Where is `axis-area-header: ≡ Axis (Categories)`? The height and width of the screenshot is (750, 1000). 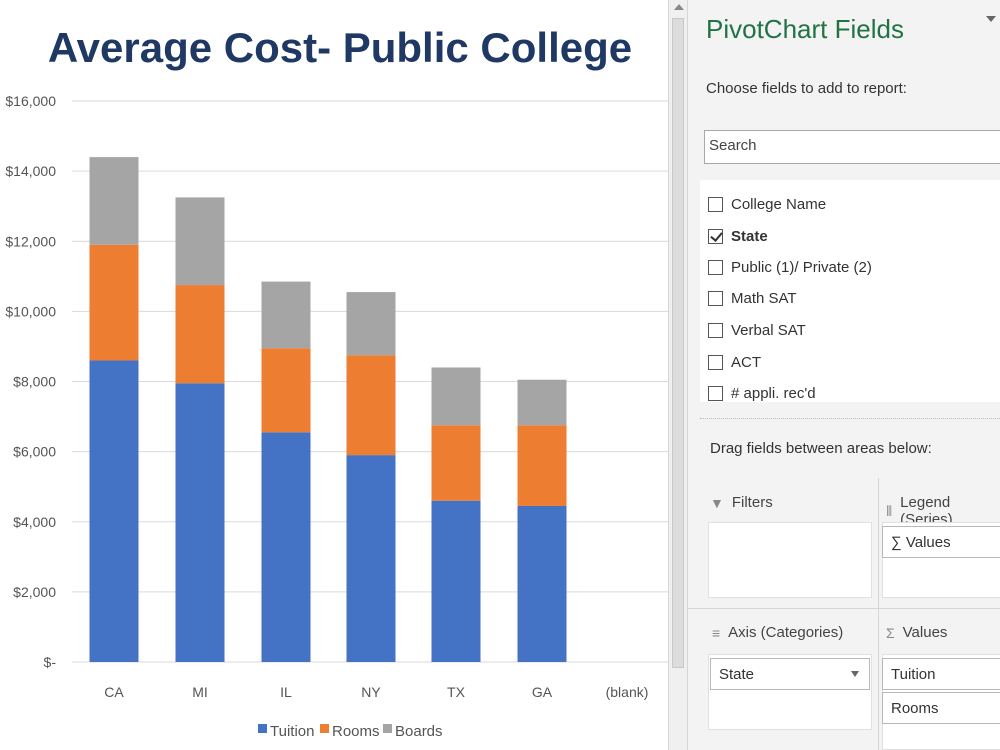
axis-area-header: ≡ Axis (Categories) is located at coordinates (777, 632).